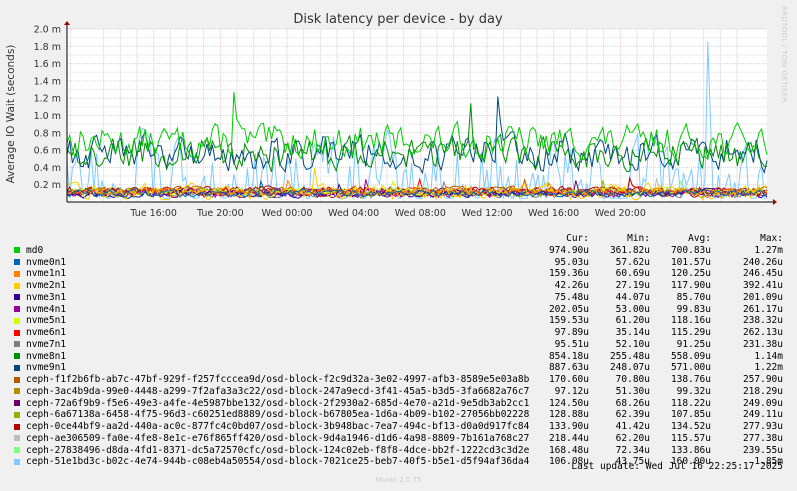 This screenshot has height=491, width=797. Describe the element at coordinates (762, 403) in the screenshot. I see `legend-max: 249.09u` at that location.